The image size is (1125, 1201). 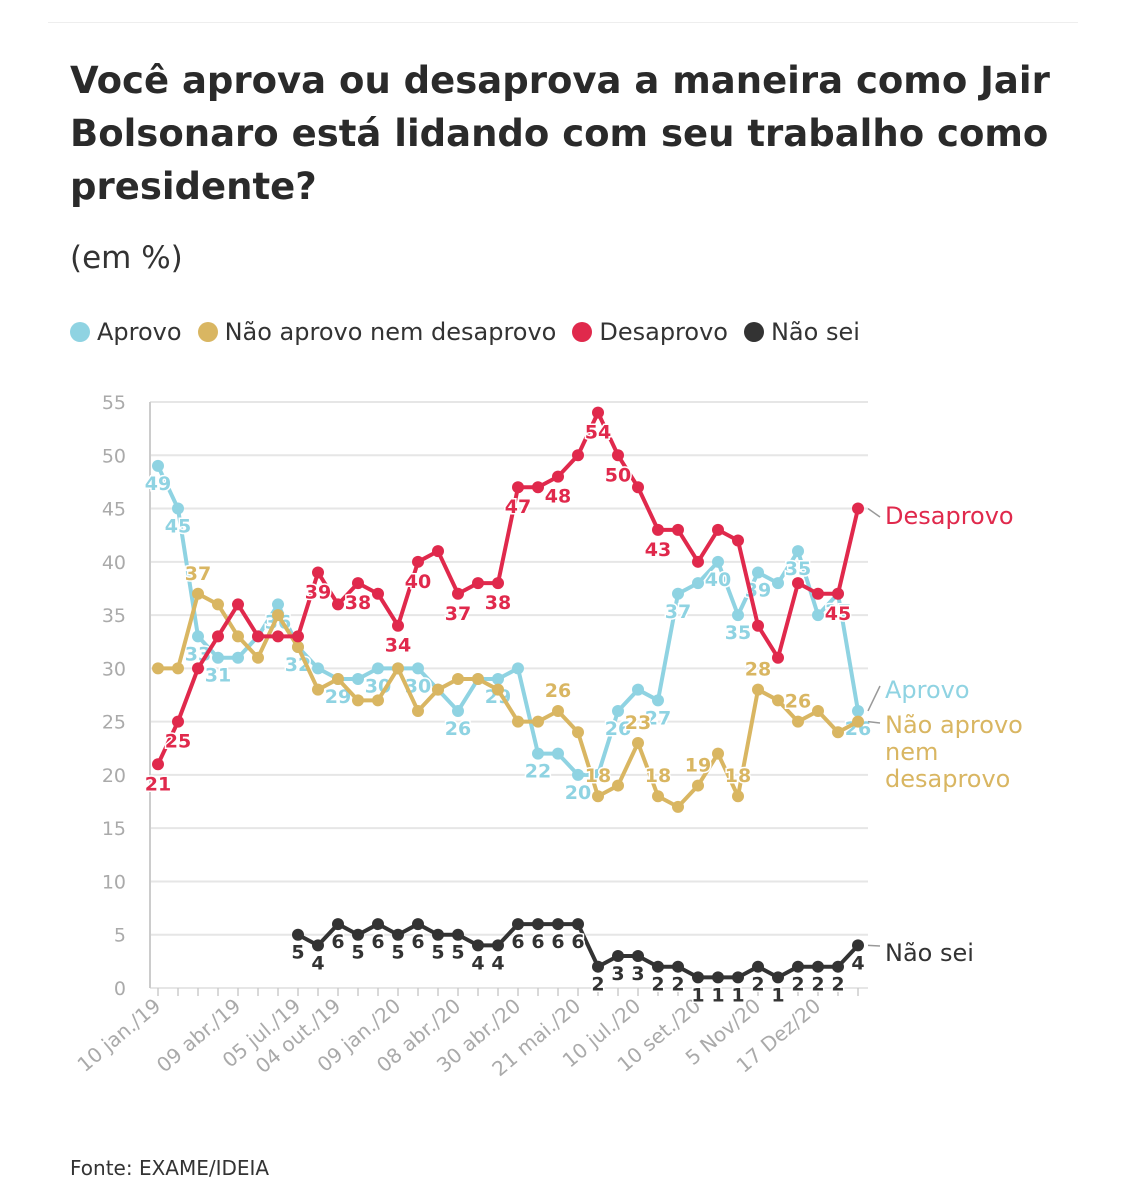 What do you see at coordinates (927, 690) in the screenshot?
I see `end-label-aprovo: Aprovo` at bounding box center [927, 690].